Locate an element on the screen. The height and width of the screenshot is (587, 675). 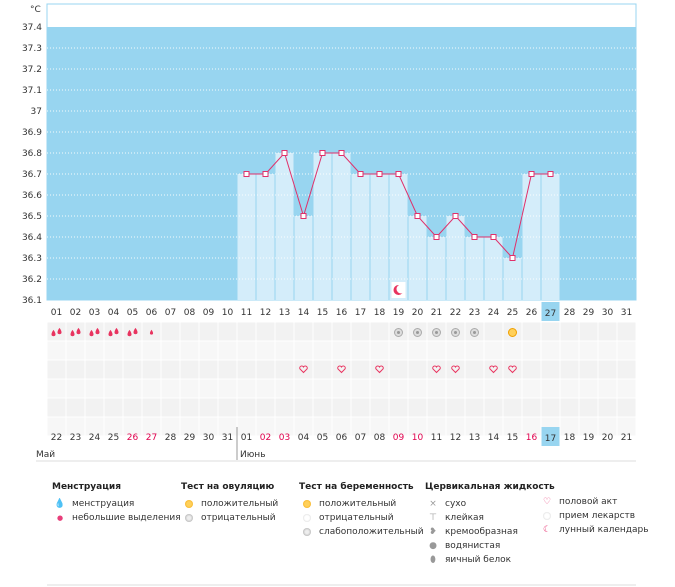
cycle-day-label: 12 is located at coordinates (265, 313).